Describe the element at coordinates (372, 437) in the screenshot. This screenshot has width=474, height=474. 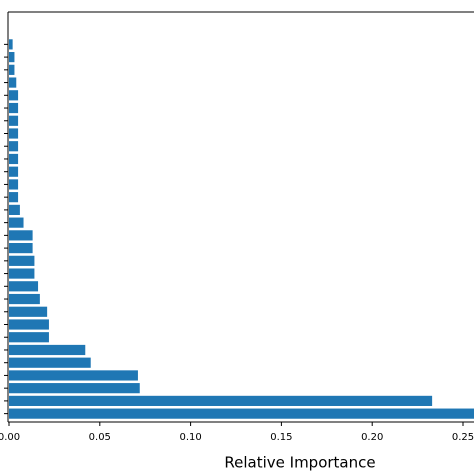
I see `x-tick-label: 0.20` at that location.